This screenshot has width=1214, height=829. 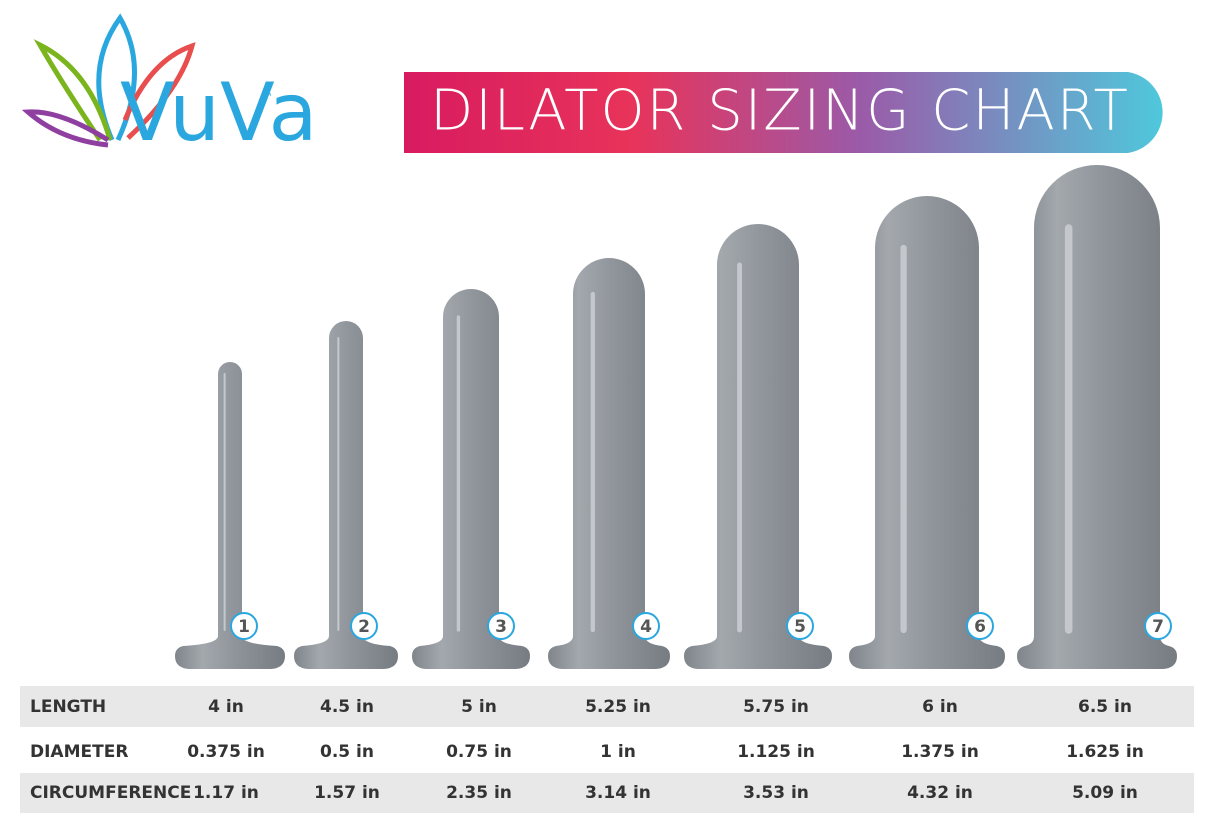 I want to click on cell: 0.75 in, so click(x=479, y=752).